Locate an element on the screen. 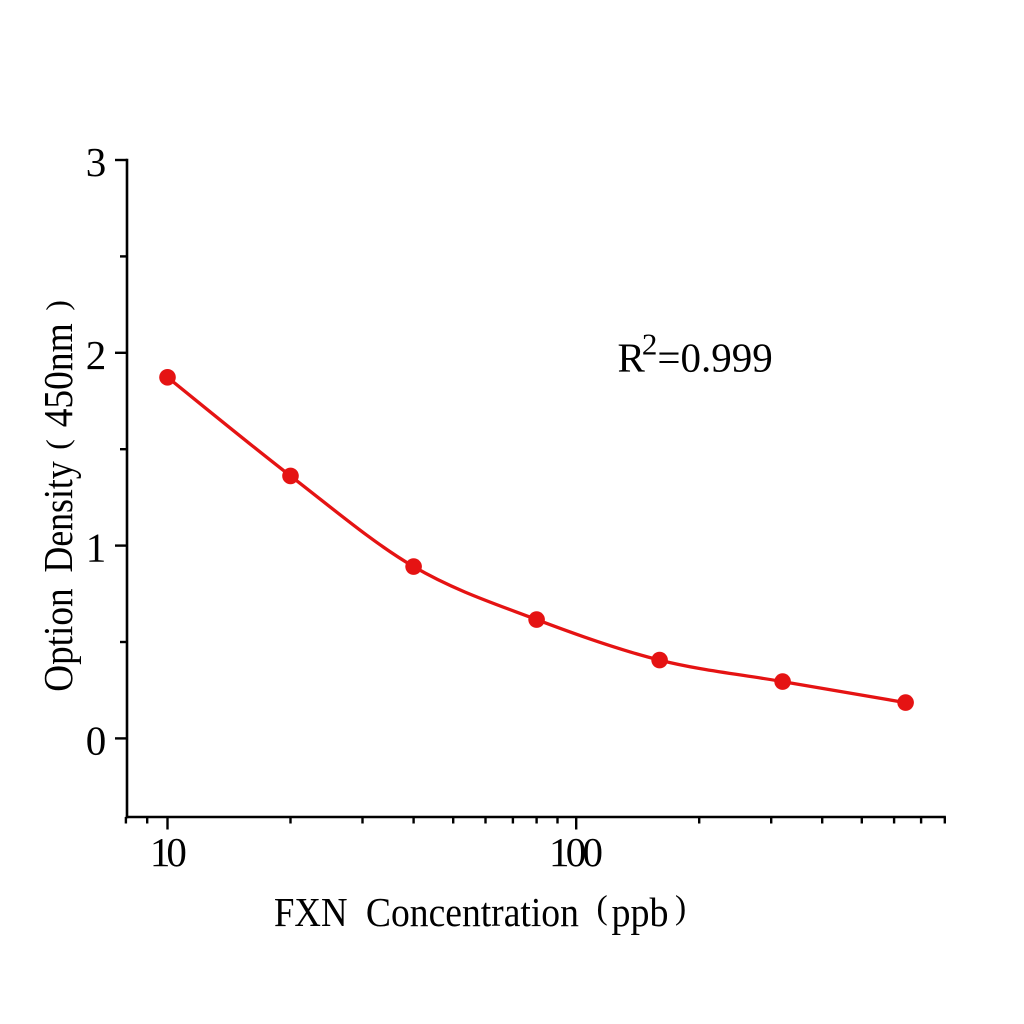 This screenshot has width=1024, height=1024. svg-text: 100 is located at coordinates (576, 852).